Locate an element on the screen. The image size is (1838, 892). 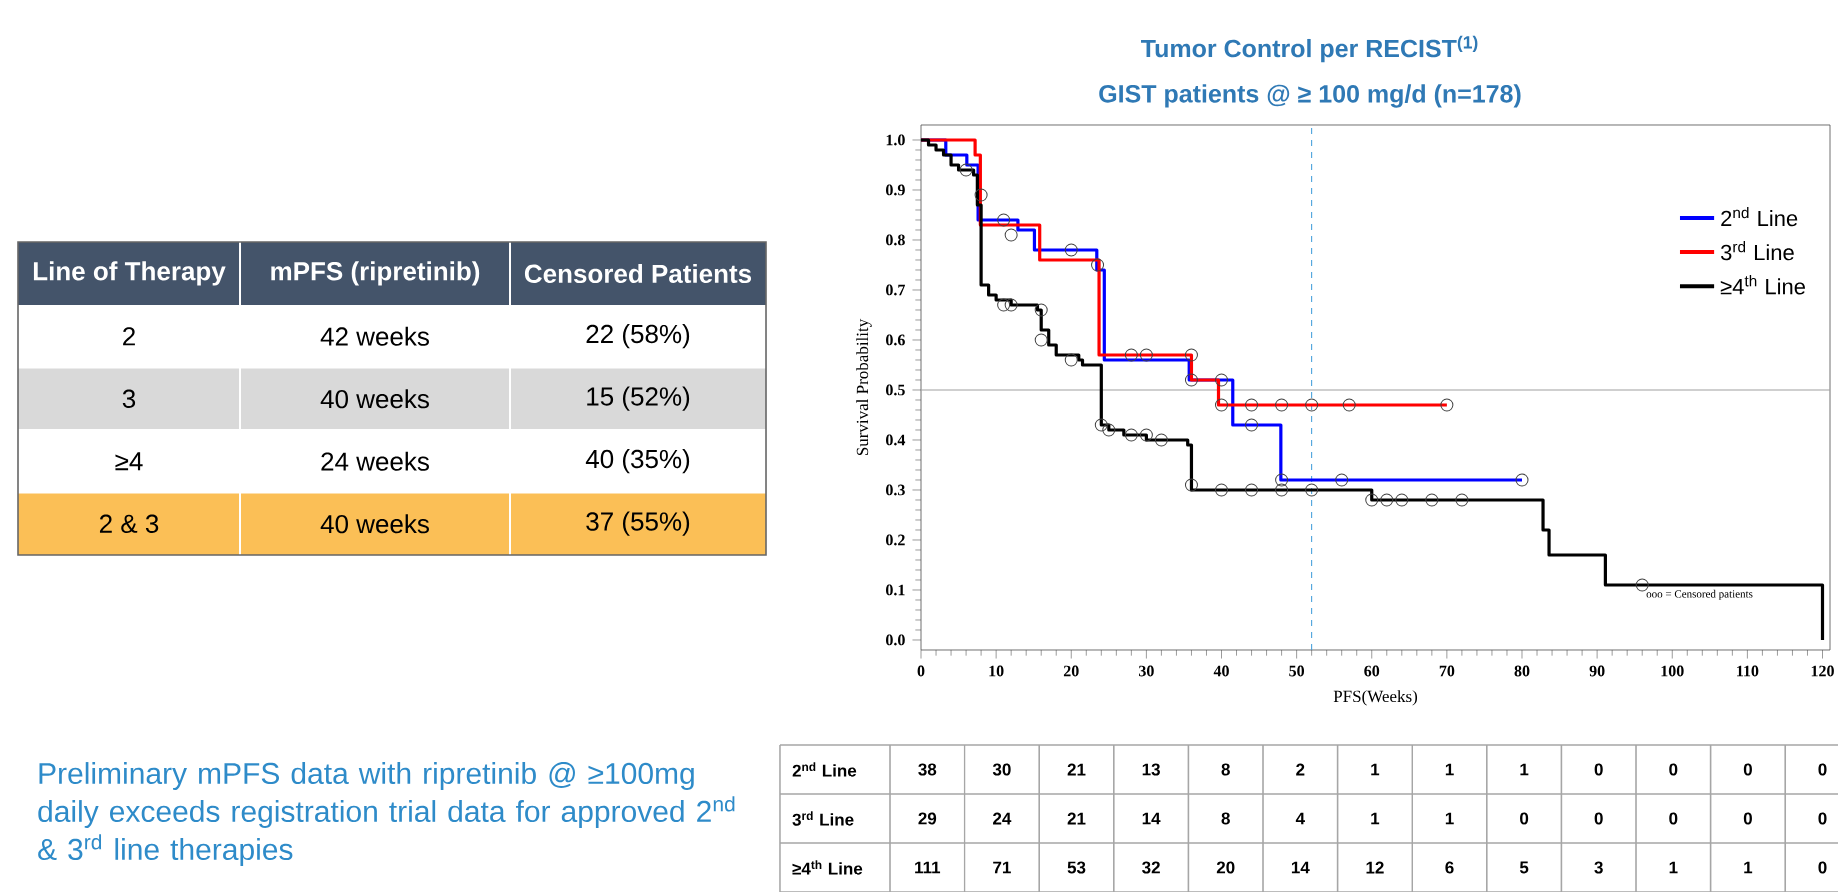
x-tick-label: 120 is located at coordinates (1822, 671).